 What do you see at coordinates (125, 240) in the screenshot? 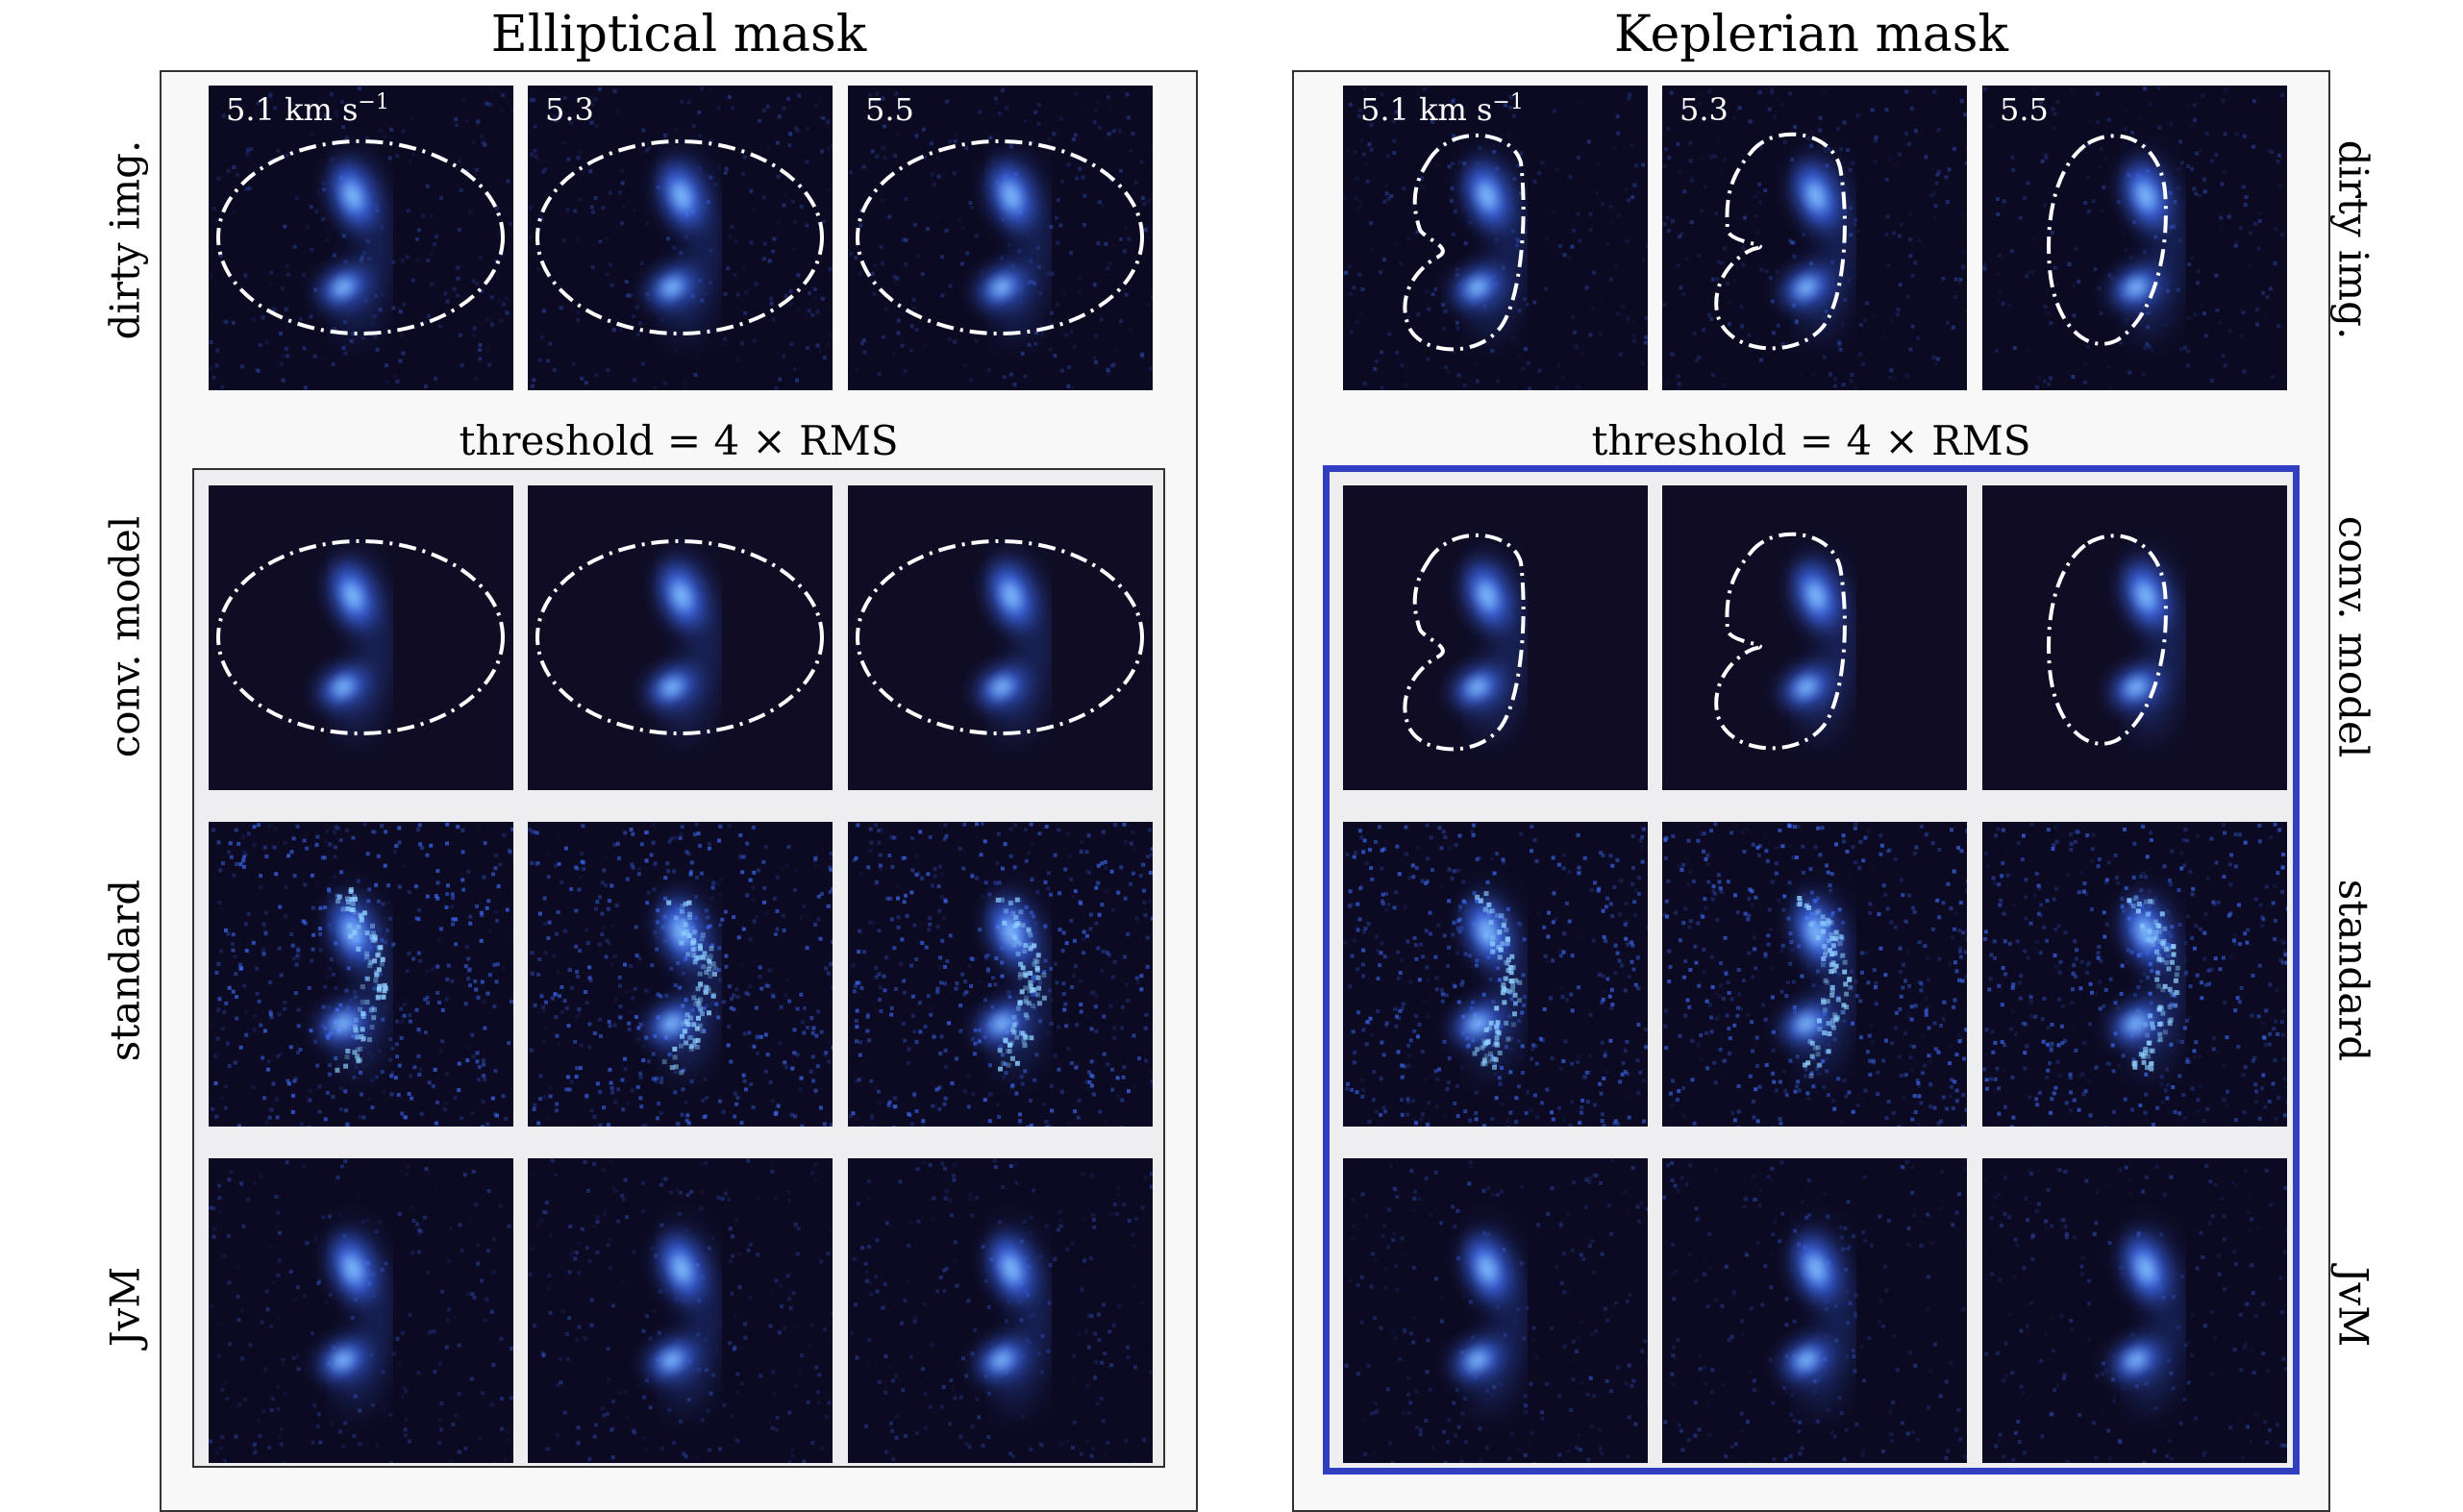
I see `row-label-dirty-left: dirty img.` at bounding box center [125, 240].